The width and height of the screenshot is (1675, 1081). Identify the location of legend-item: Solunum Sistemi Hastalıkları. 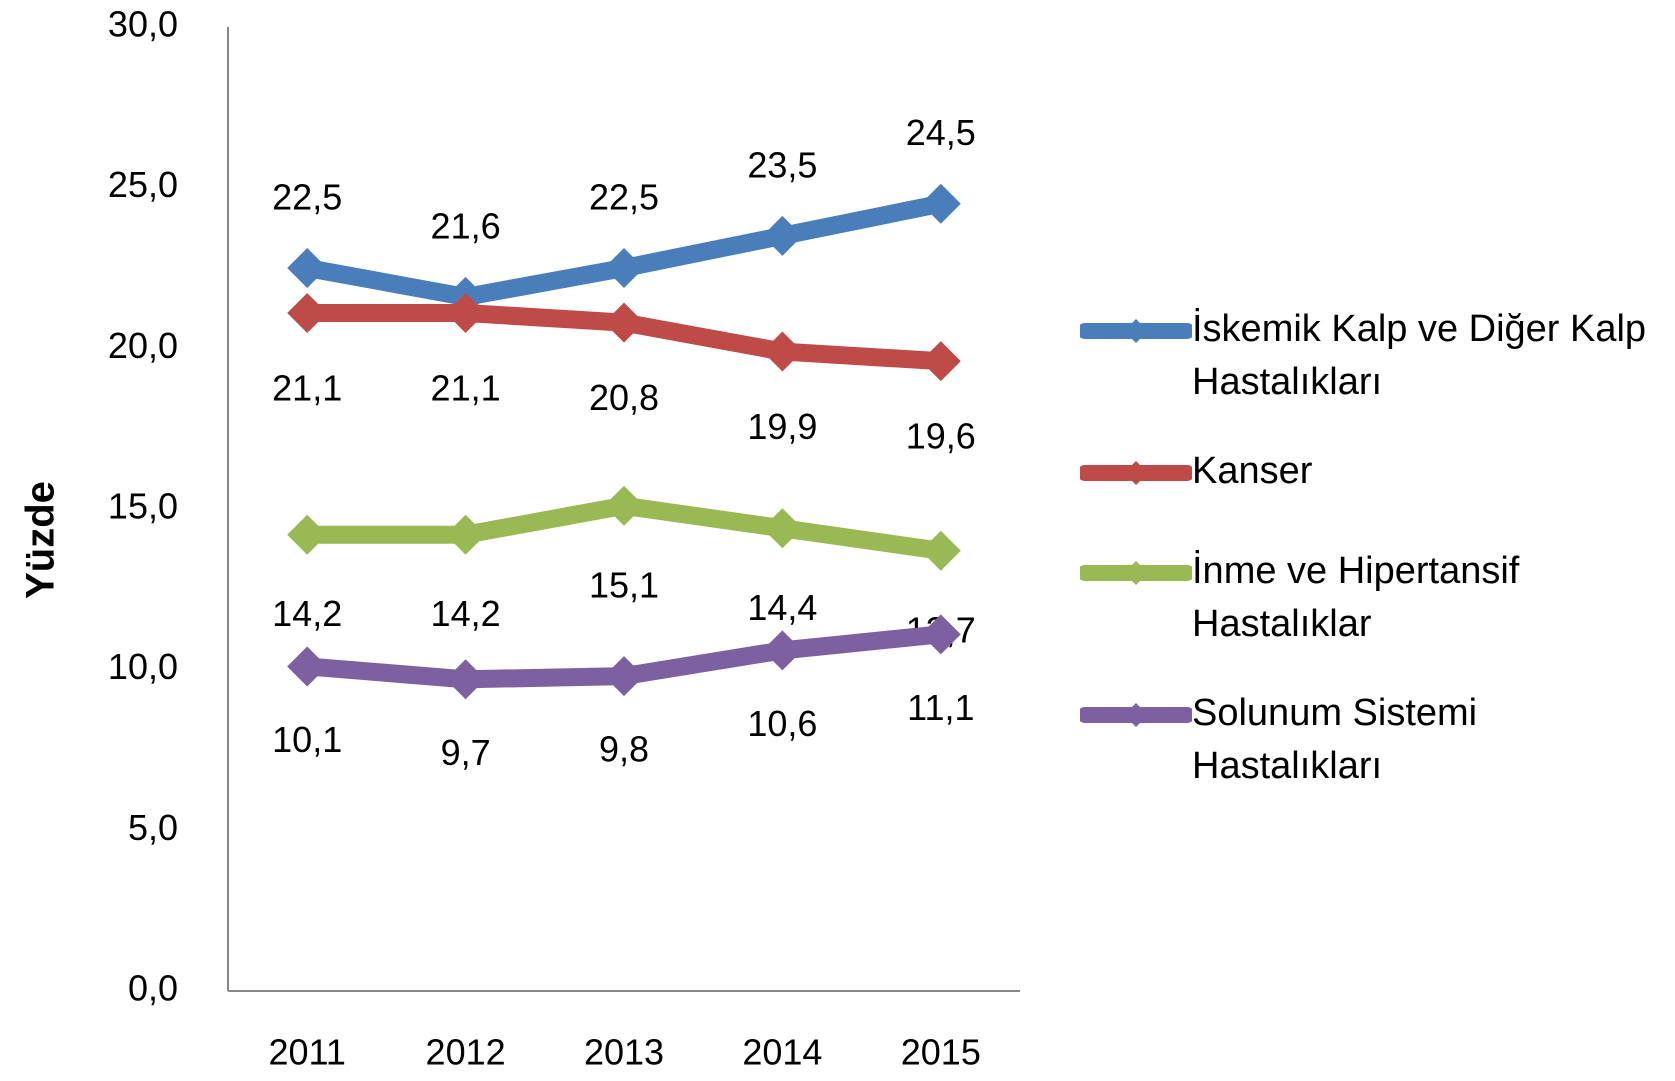
(1375, 736).